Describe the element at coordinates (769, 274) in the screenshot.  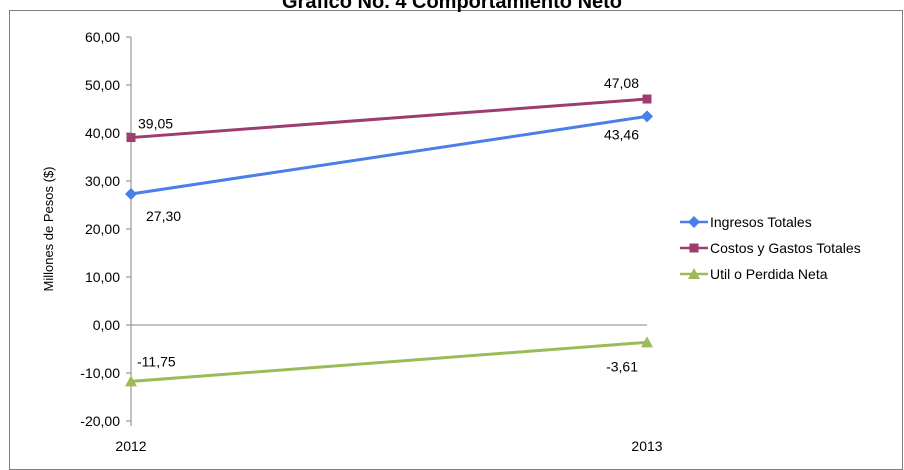
I see `legend-label: Util o Perdida Neta` at that location.